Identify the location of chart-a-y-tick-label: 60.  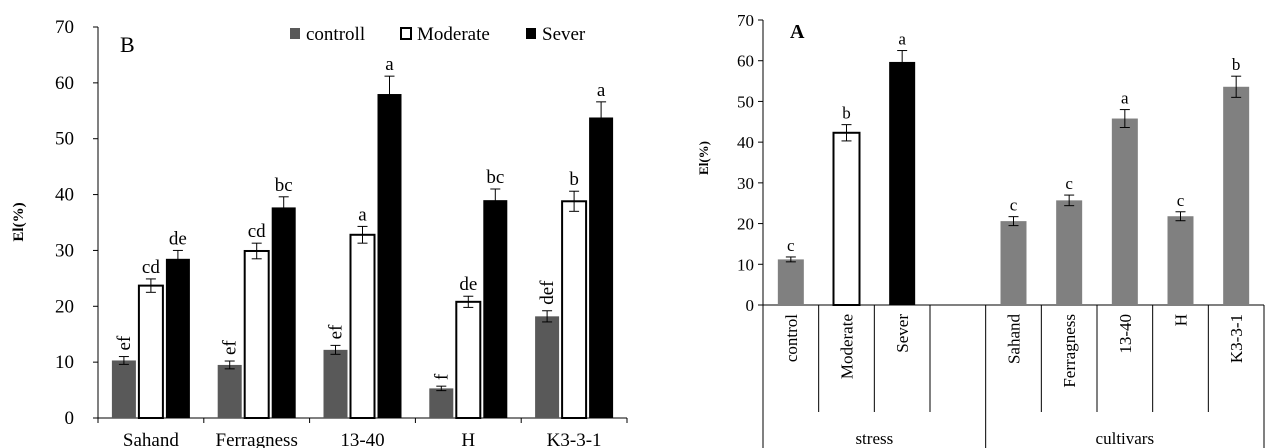
(745, 61).